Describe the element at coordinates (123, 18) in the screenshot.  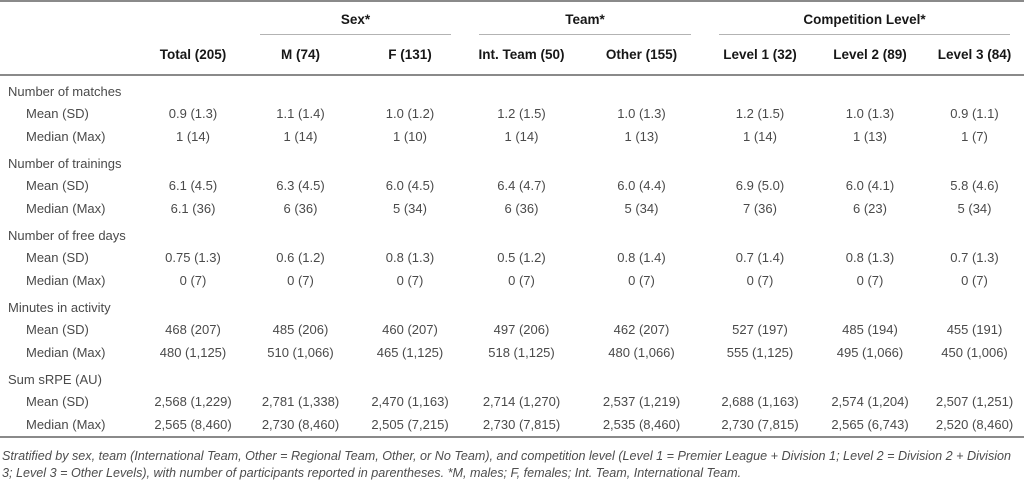
I see `group-header-spacer` at that location.